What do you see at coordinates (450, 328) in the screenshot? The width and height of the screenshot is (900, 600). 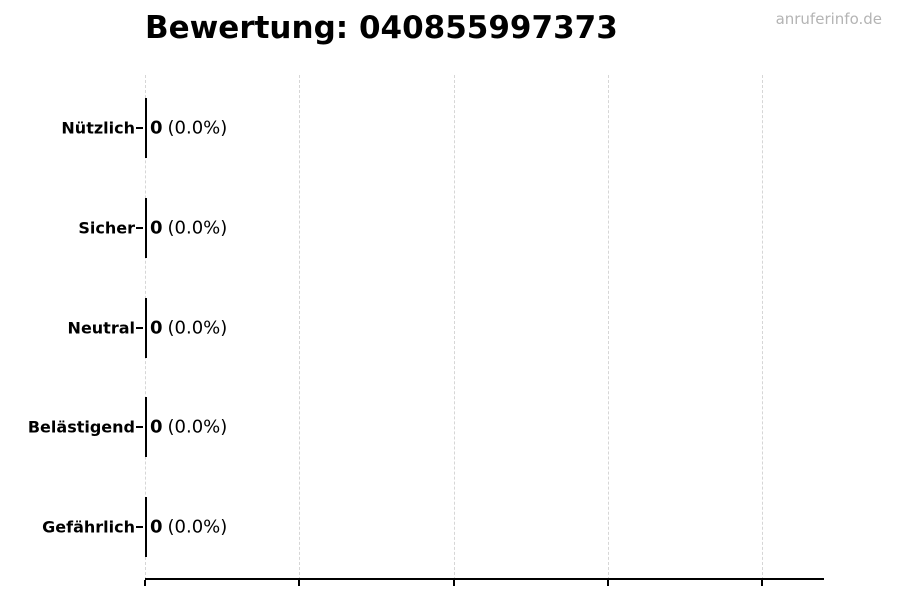 I see `bar-row-neutral: Neutral 0 (0.0%)` at bounding box center [450, 328].